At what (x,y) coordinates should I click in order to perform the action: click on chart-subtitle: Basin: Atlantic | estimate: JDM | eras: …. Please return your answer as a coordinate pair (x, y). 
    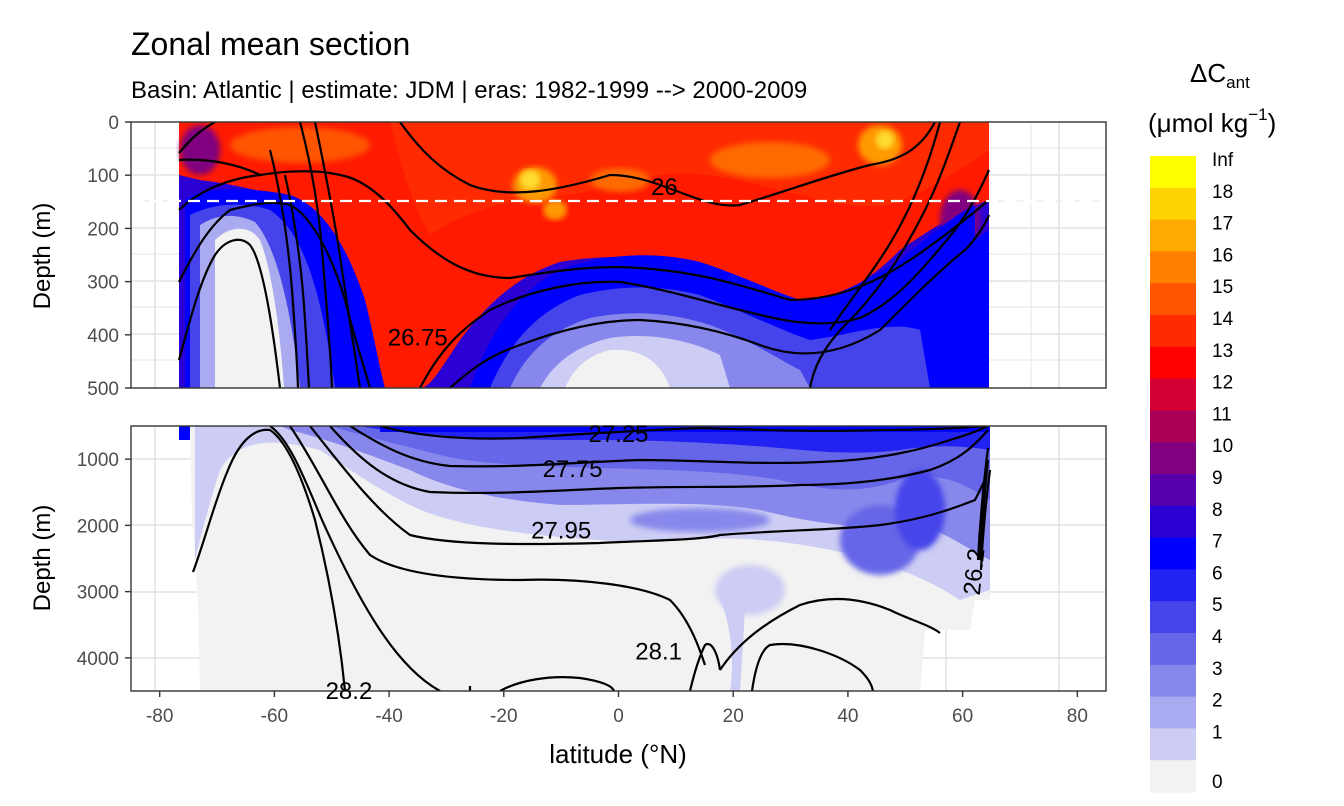
    Looking at the image, I should click on (469, 90).